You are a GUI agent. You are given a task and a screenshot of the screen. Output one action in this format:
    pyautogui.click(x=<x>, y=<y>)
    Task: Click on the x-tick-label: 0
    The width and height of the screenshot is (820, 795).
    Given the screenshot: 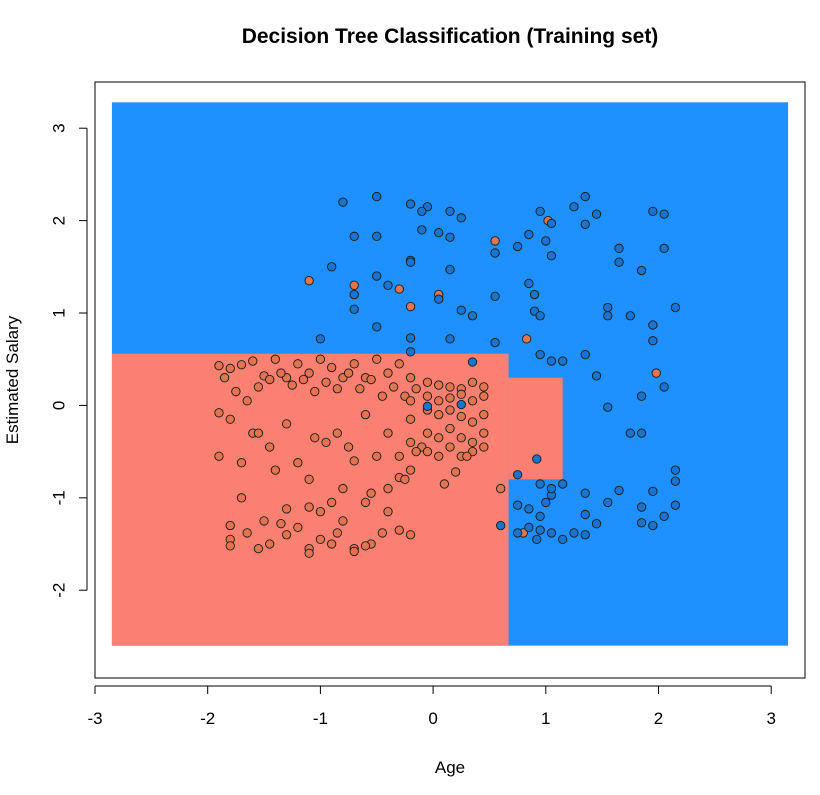 What is the action you would take?
    pyautogui.click(x=432, y=718)
    